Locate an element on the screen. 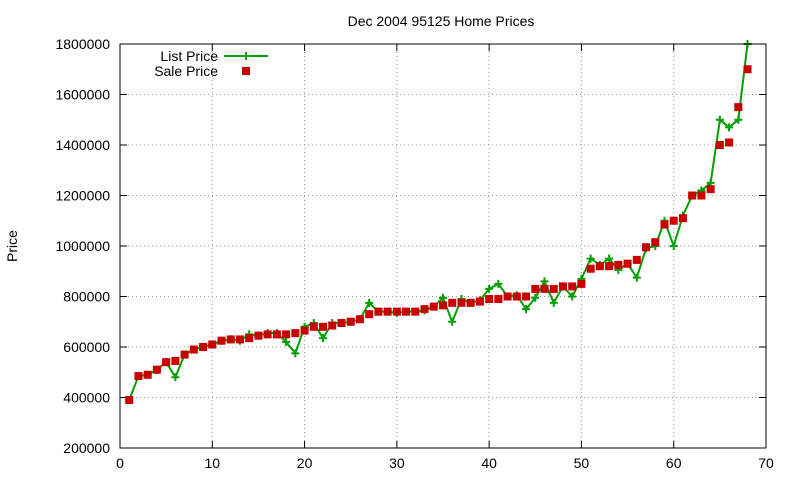 The width and height of the screenshot is (800, 480). x-tick-label: 60 is located at coordinates (674, 463).